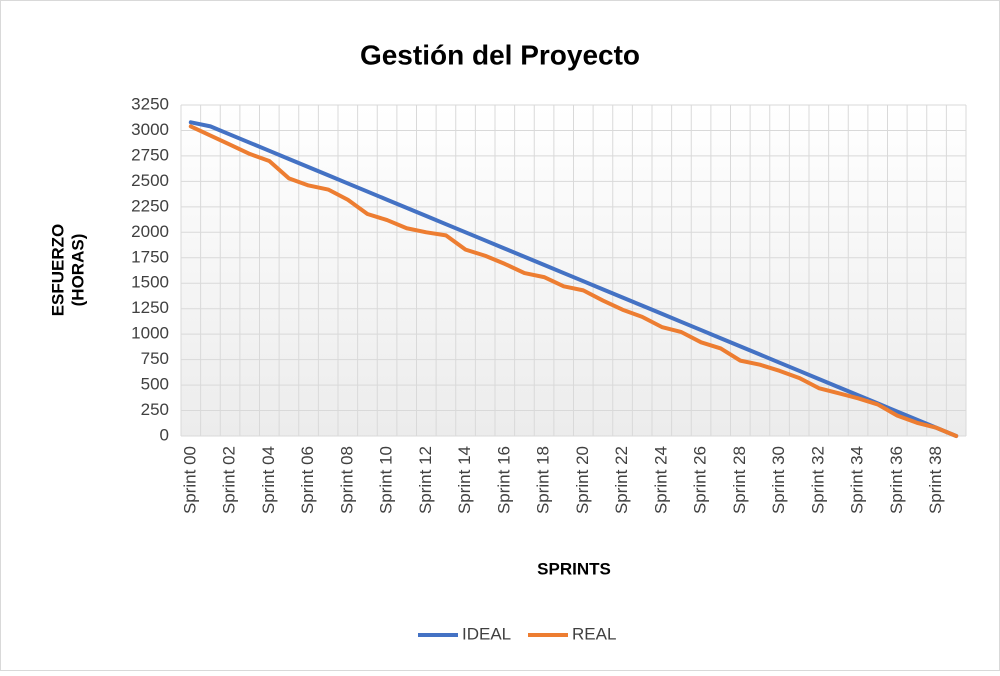 Image resolution: width=1000 pixels, height=676 pixels. Describe the element at coordinates (896, 480) in the screenshot. I see `x-tick-label: Sprint 36` at that location.